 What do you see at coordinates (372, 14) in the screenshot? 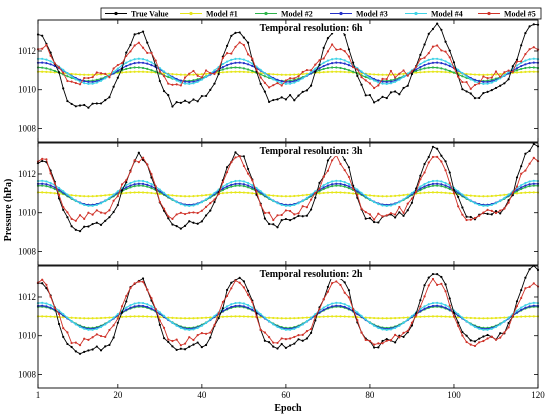
I see `legend-label: Model #3` at bounding box center [372, 14].